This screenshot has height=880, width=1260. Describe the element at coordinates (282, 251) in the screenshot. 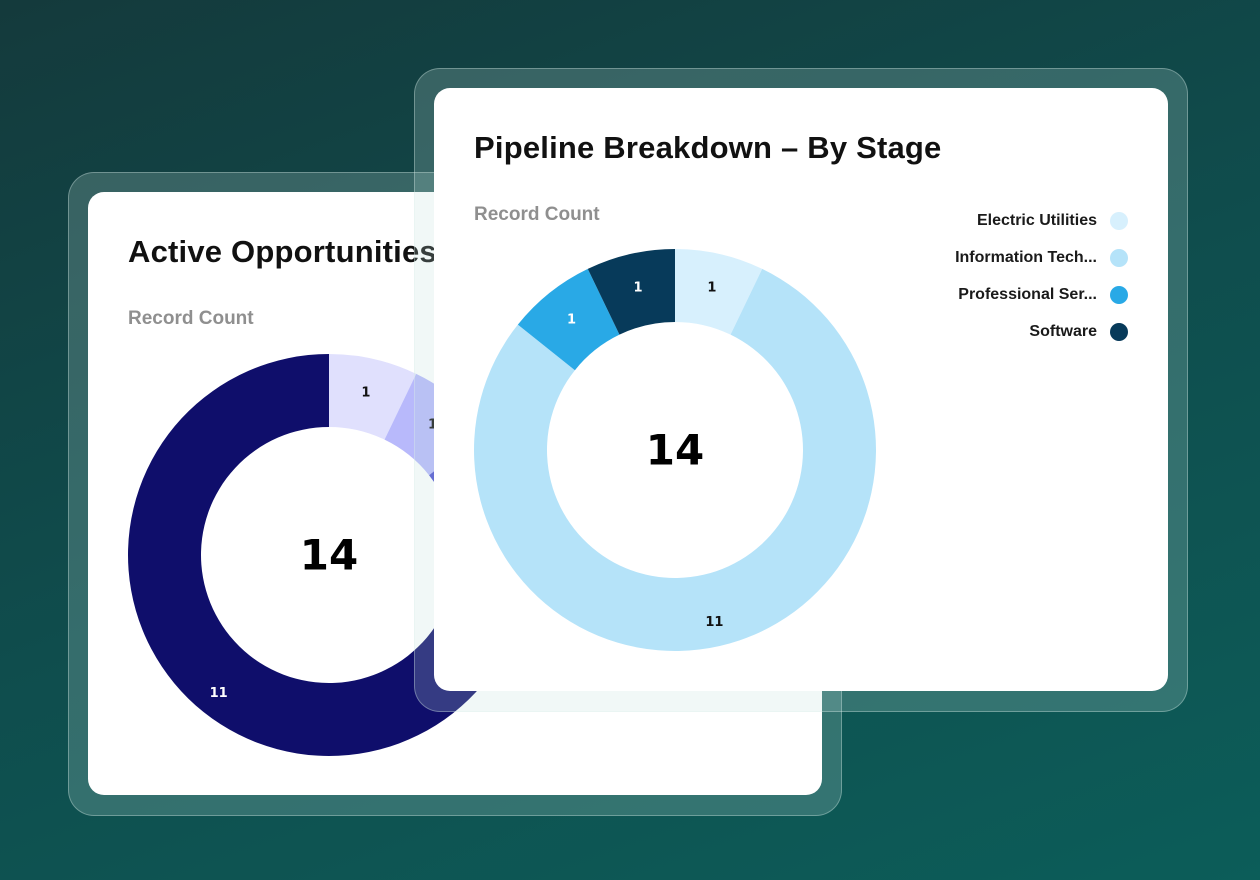

I see `card-title: Active Opportunities` at that location.